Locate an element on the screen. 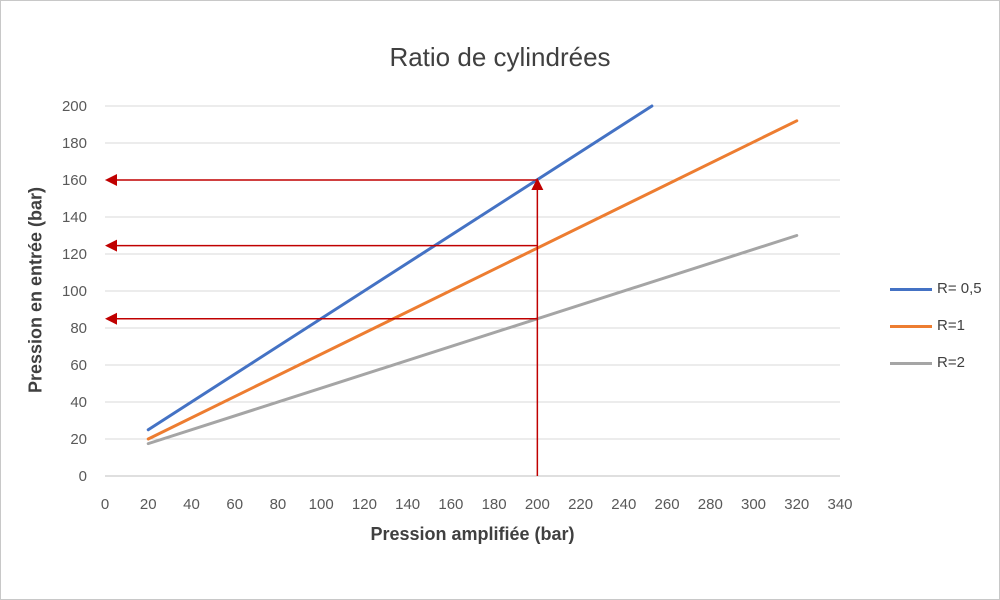 The height and width of the screenshot is (600, 1000). y-tick-label-20: 20 is located at coordinates (78, 439).